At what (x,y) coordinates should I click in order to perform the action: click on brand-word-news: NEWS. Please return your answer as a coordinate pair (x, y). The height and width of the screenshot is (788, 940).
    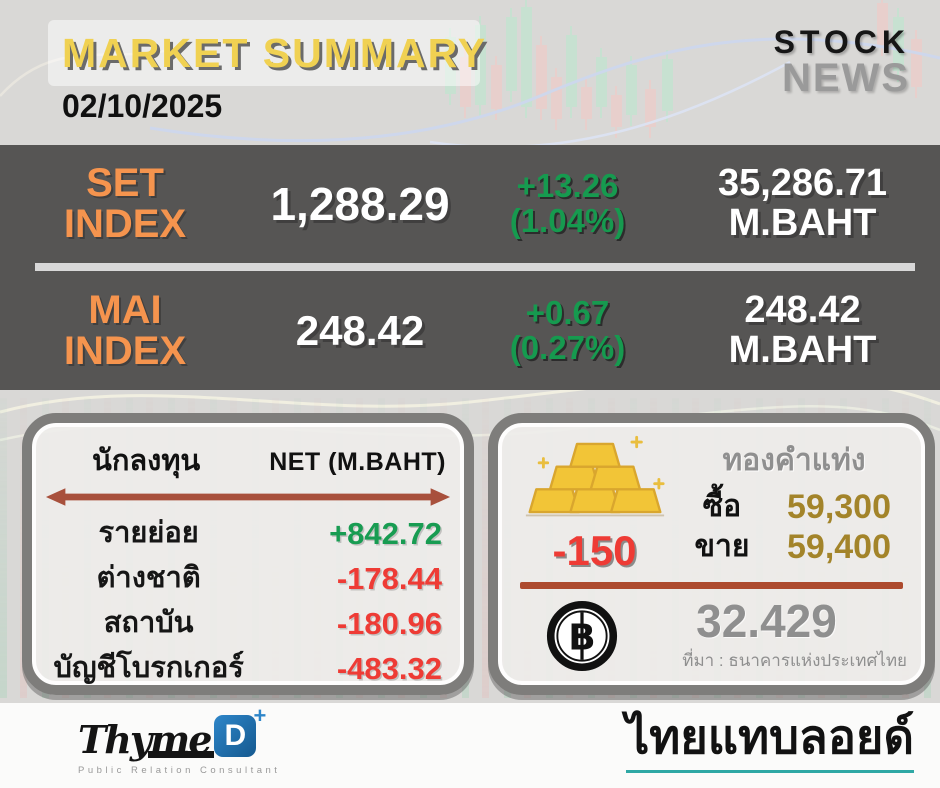
    Looking at the image, I should click on (846, 78).